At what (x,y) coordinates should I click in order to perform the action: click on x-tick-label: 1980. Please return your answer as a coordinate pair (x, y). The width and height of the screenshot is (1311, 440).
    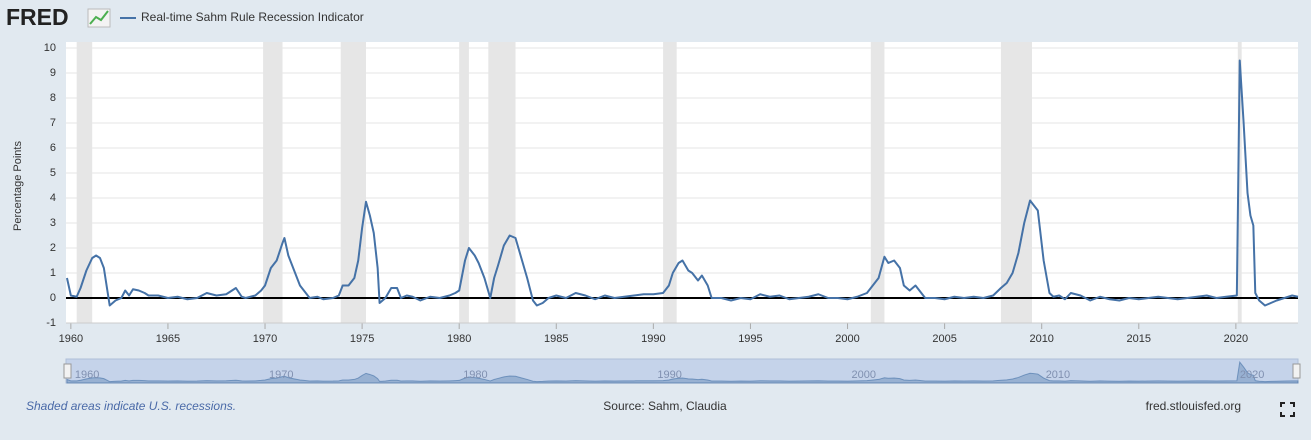
    Looking at the image, I should click on (459, 339).